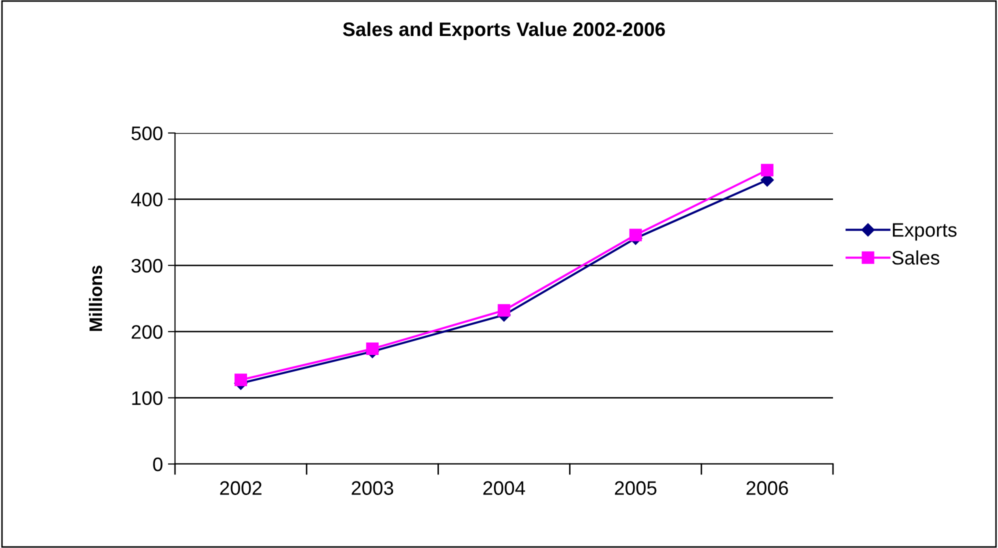  Describe the element at coordinates (503, 31) in the screenshot. I see `chart-title: Sales and Exports Value 2002-2006` at that location.